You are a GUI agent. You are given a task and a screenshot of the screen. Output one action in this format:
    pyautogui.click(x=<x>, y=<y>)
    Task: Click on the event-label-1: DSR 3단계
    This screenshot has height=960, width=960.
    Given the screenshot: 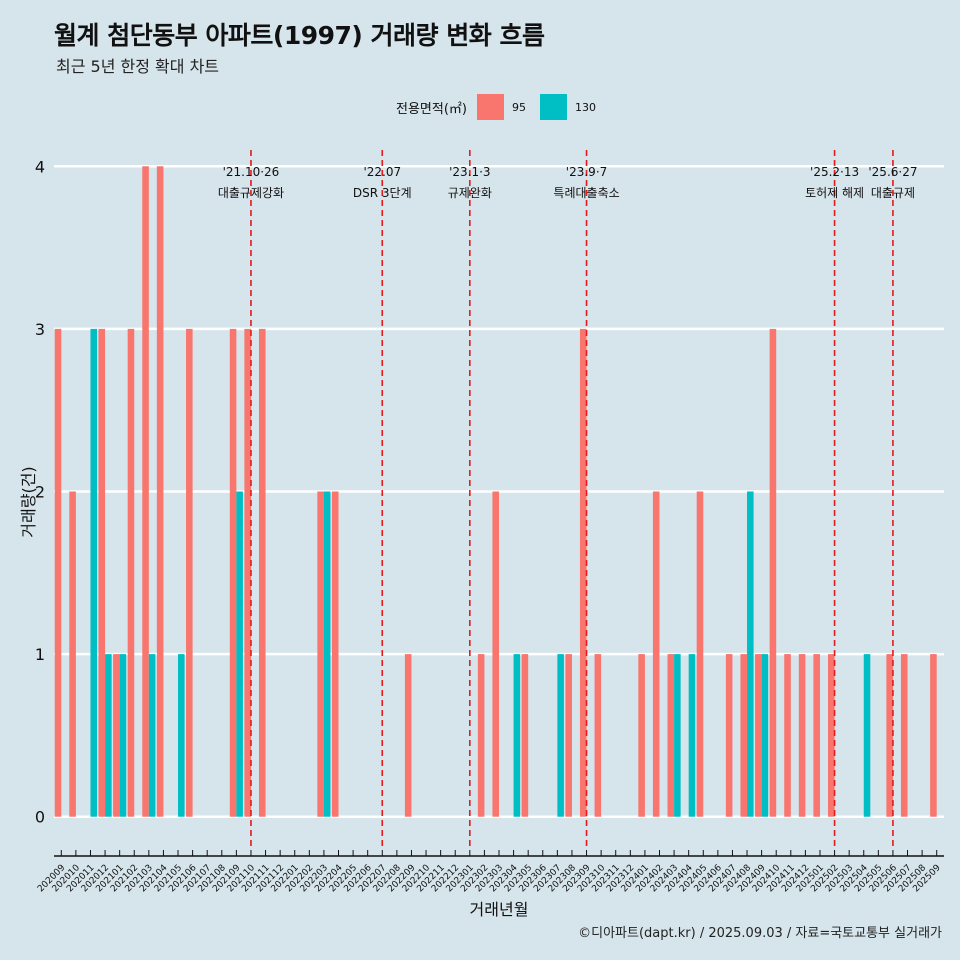 What is the action you would take?
    pyautogui.click(x=382, y=193)
    